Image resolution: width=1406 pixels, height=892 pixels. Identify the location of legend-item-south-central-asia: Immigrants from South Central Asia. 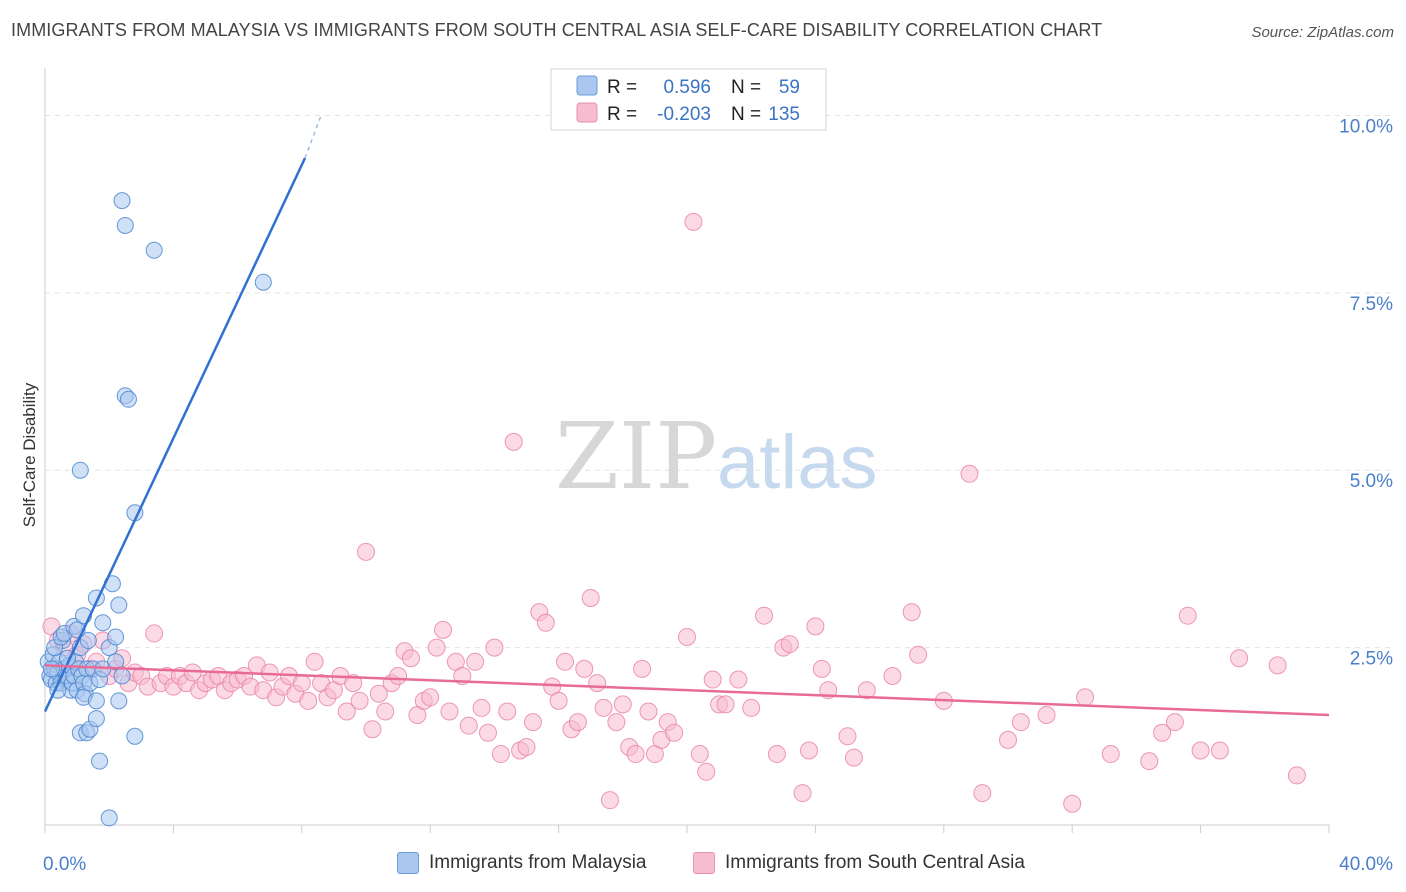
(859, 863).